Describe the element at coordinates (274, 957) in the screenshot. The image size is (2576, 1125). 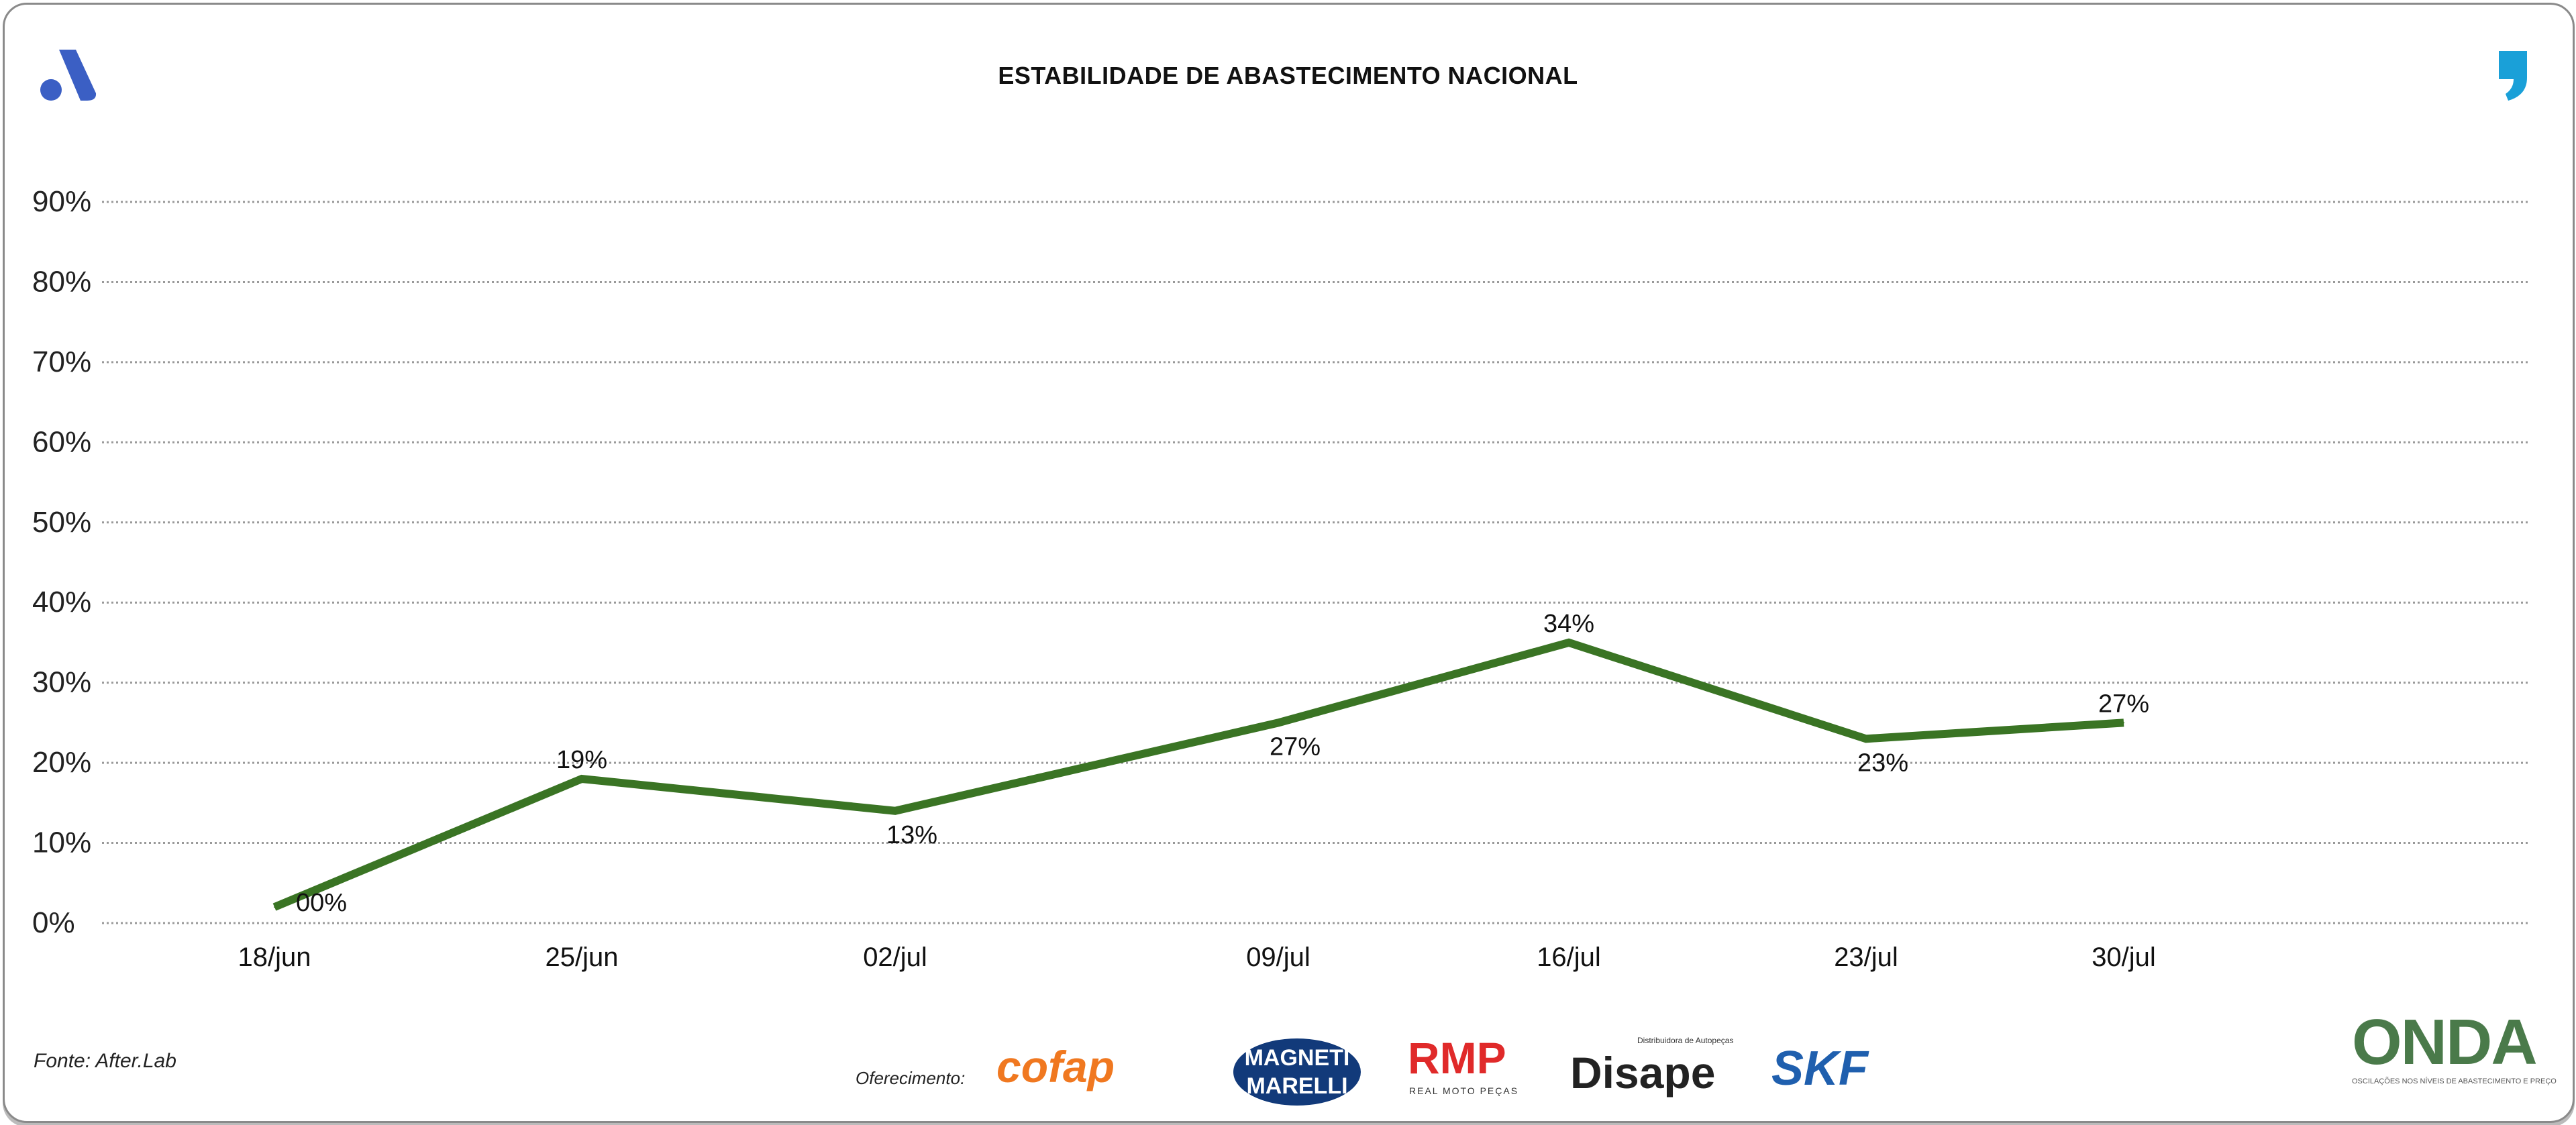
I see `x-tick-label: 18/jun` at that location.